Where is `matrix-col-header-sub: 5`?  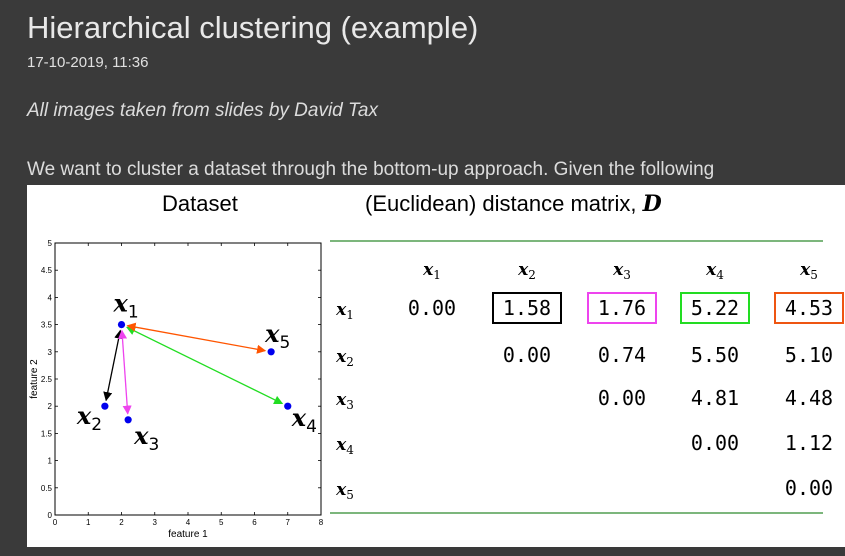 matrix-col-header-sub: 5 is located at coordinates (814, 275).